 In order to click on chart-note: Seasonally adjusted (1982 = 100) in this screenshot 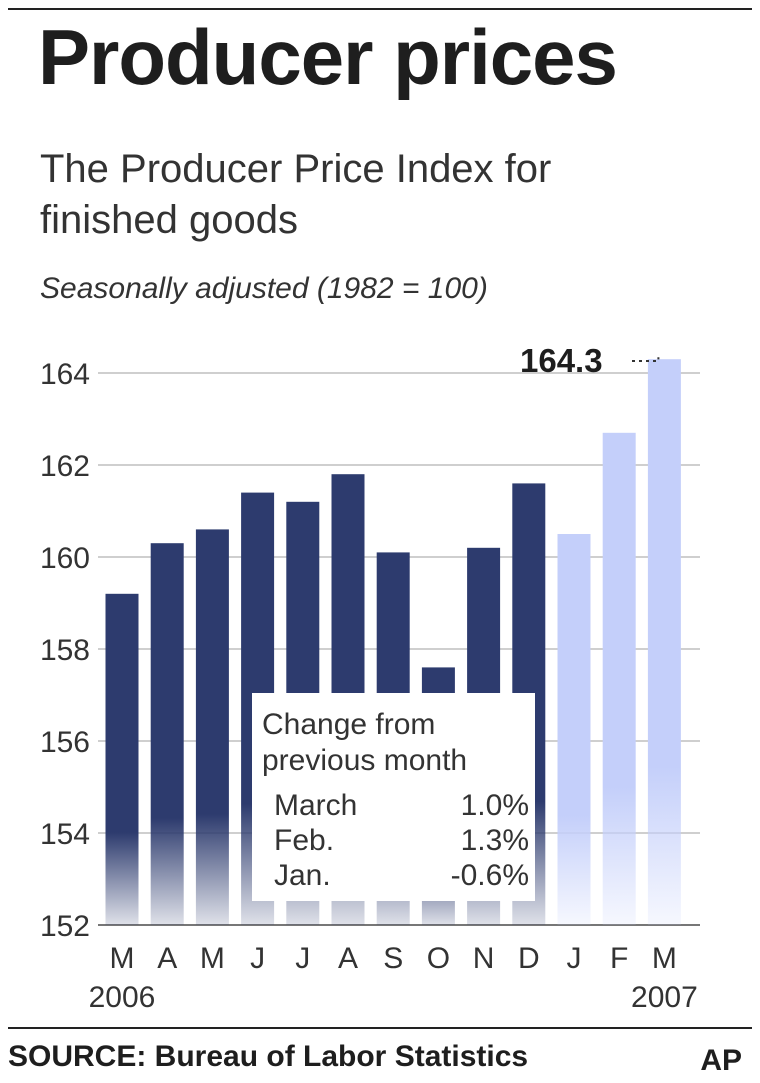, I will do `click(264, 288)`.